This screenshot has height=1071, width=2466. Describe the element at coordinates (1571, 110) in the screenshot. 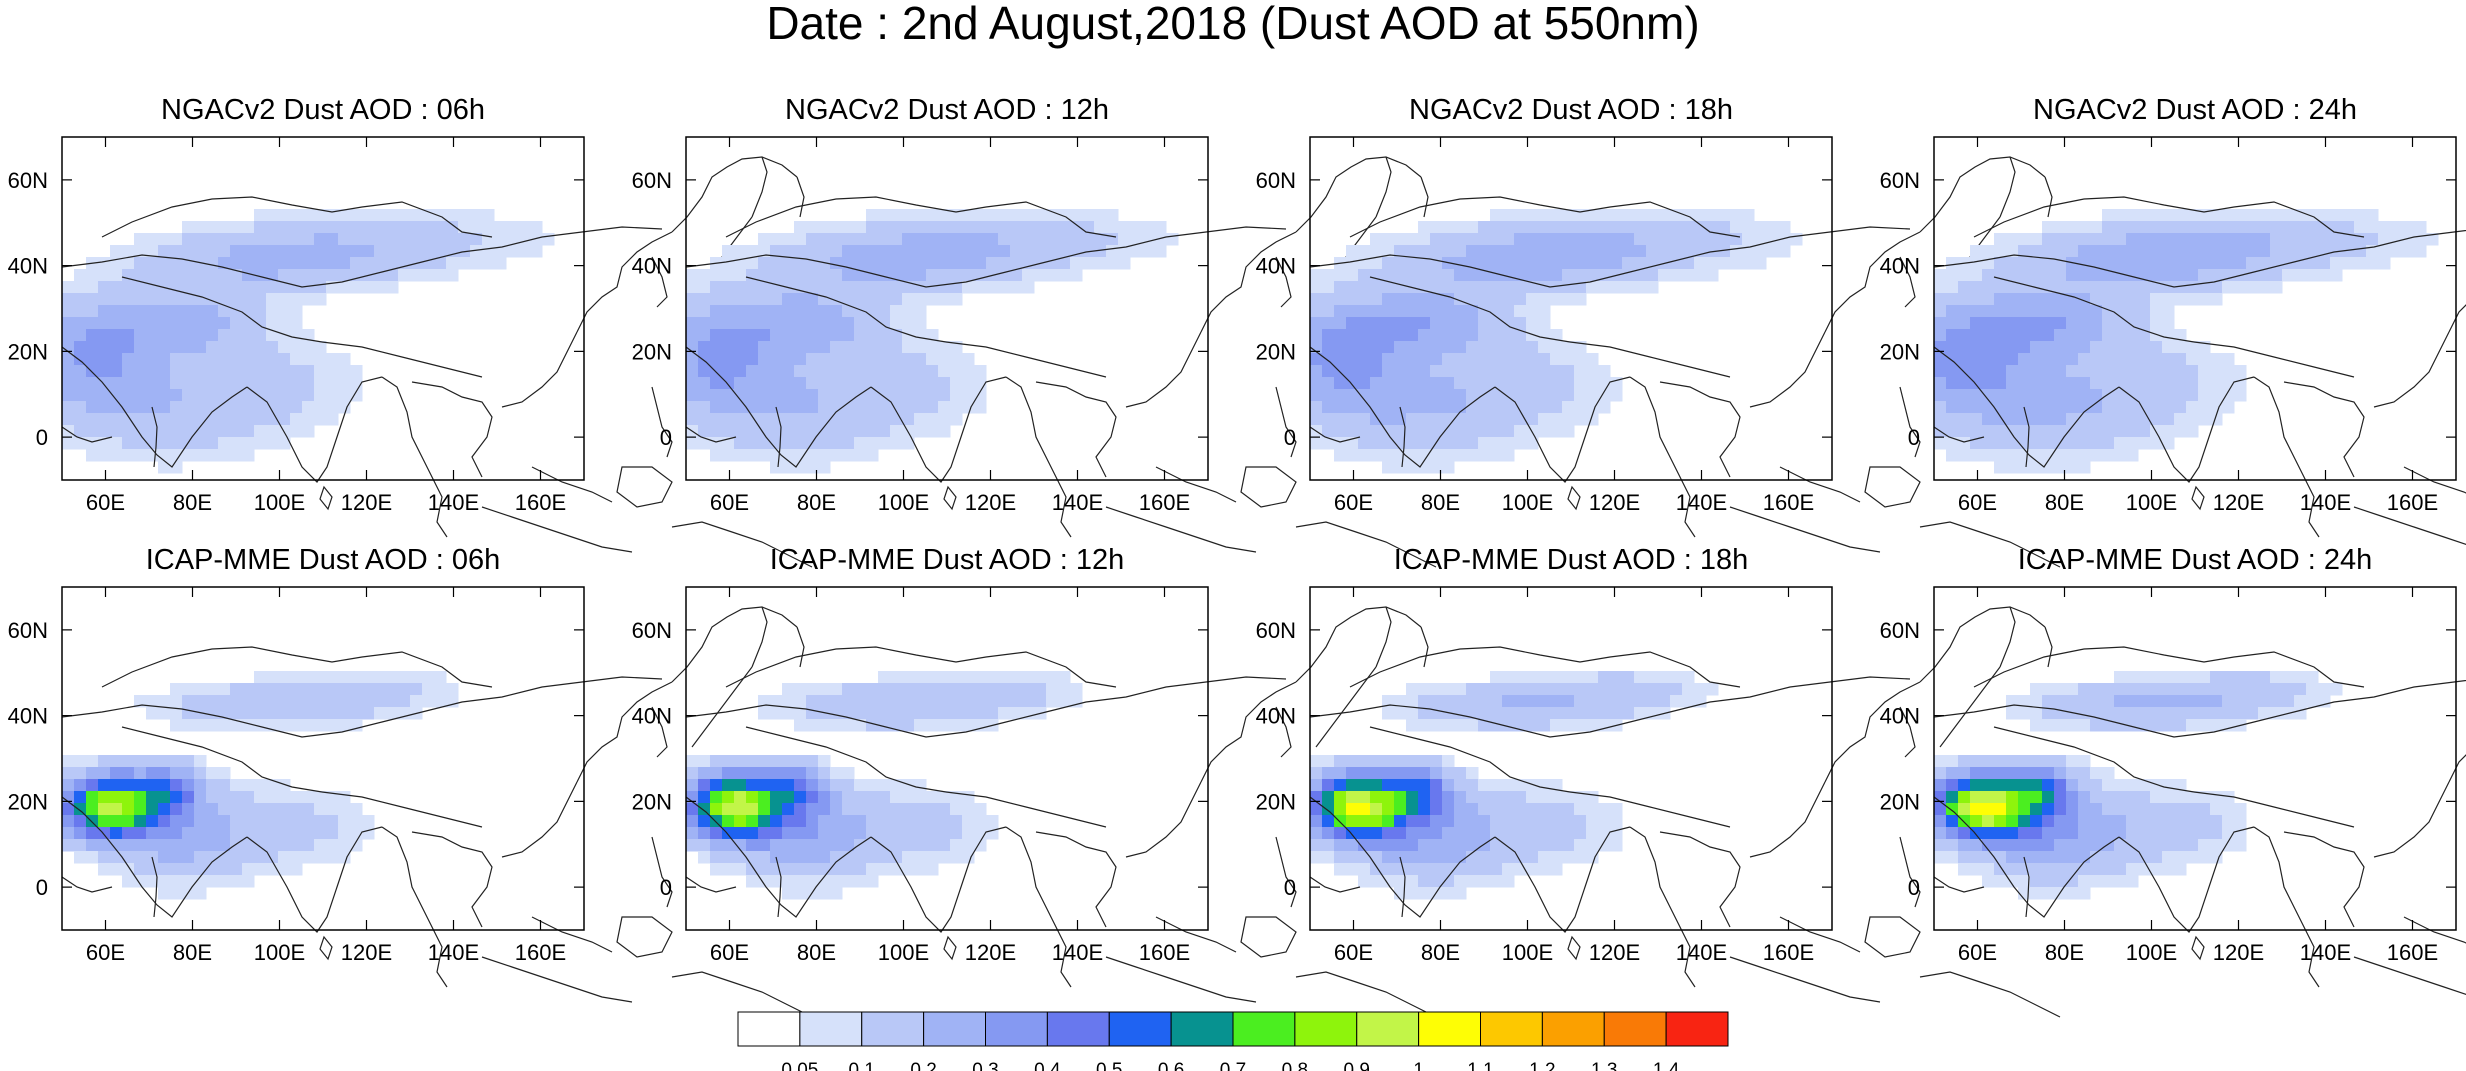

I see `panel-title: NGACv2 Dust AOD : 18h` at that location.